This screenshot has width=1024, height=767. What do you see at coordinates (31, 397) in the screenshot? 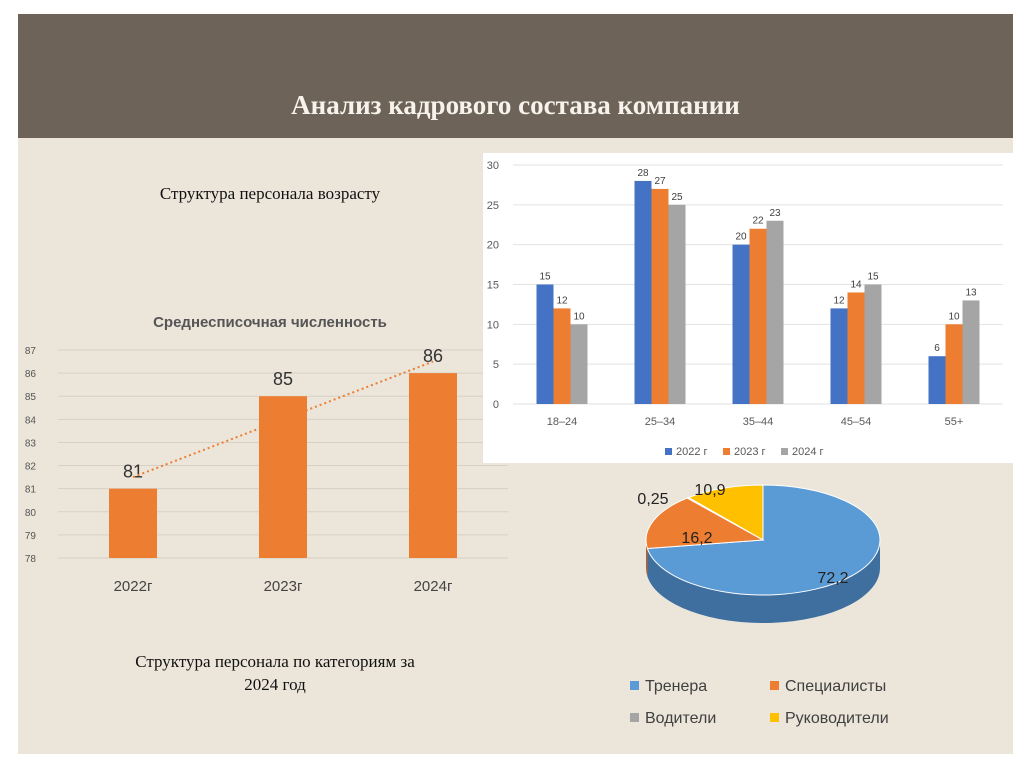
I see `y-tick-label: 85` at bounding box center [31, 397].